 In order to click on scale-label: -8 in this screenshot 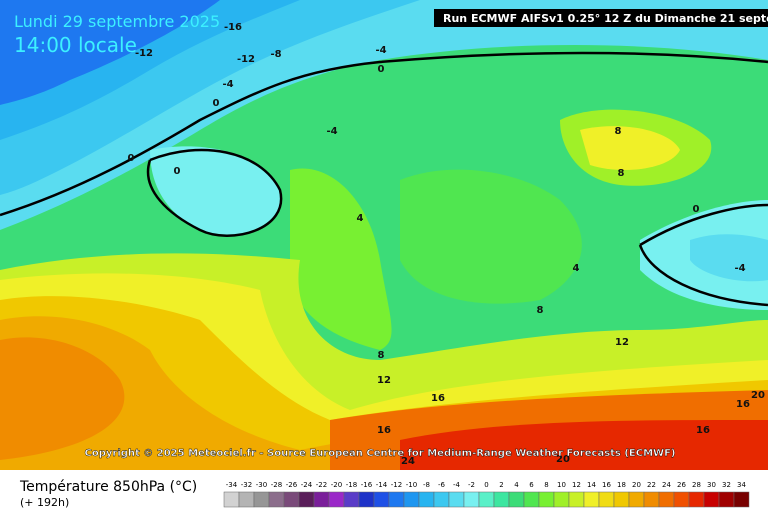, I will do `click(426, 485)`.